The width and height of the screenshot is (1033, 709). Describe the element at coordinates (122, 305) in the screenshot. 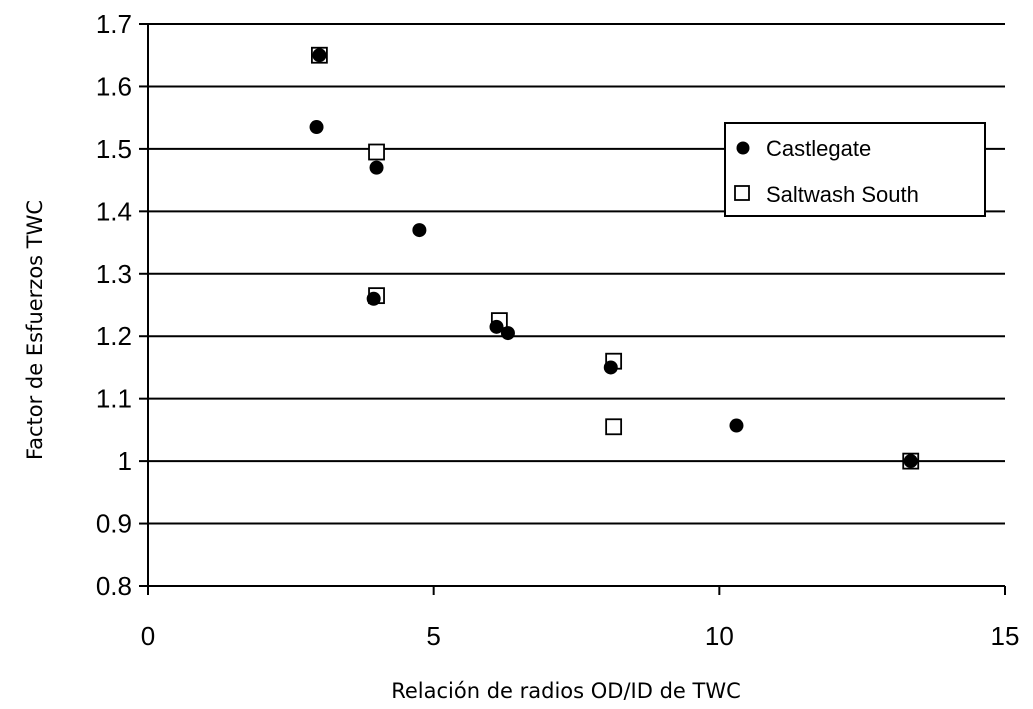

I see `y-axis-ticks: 0.8 0.9 1 1.1 1.2 1.3 1.4 1.5 1.6 1.7` at that location.